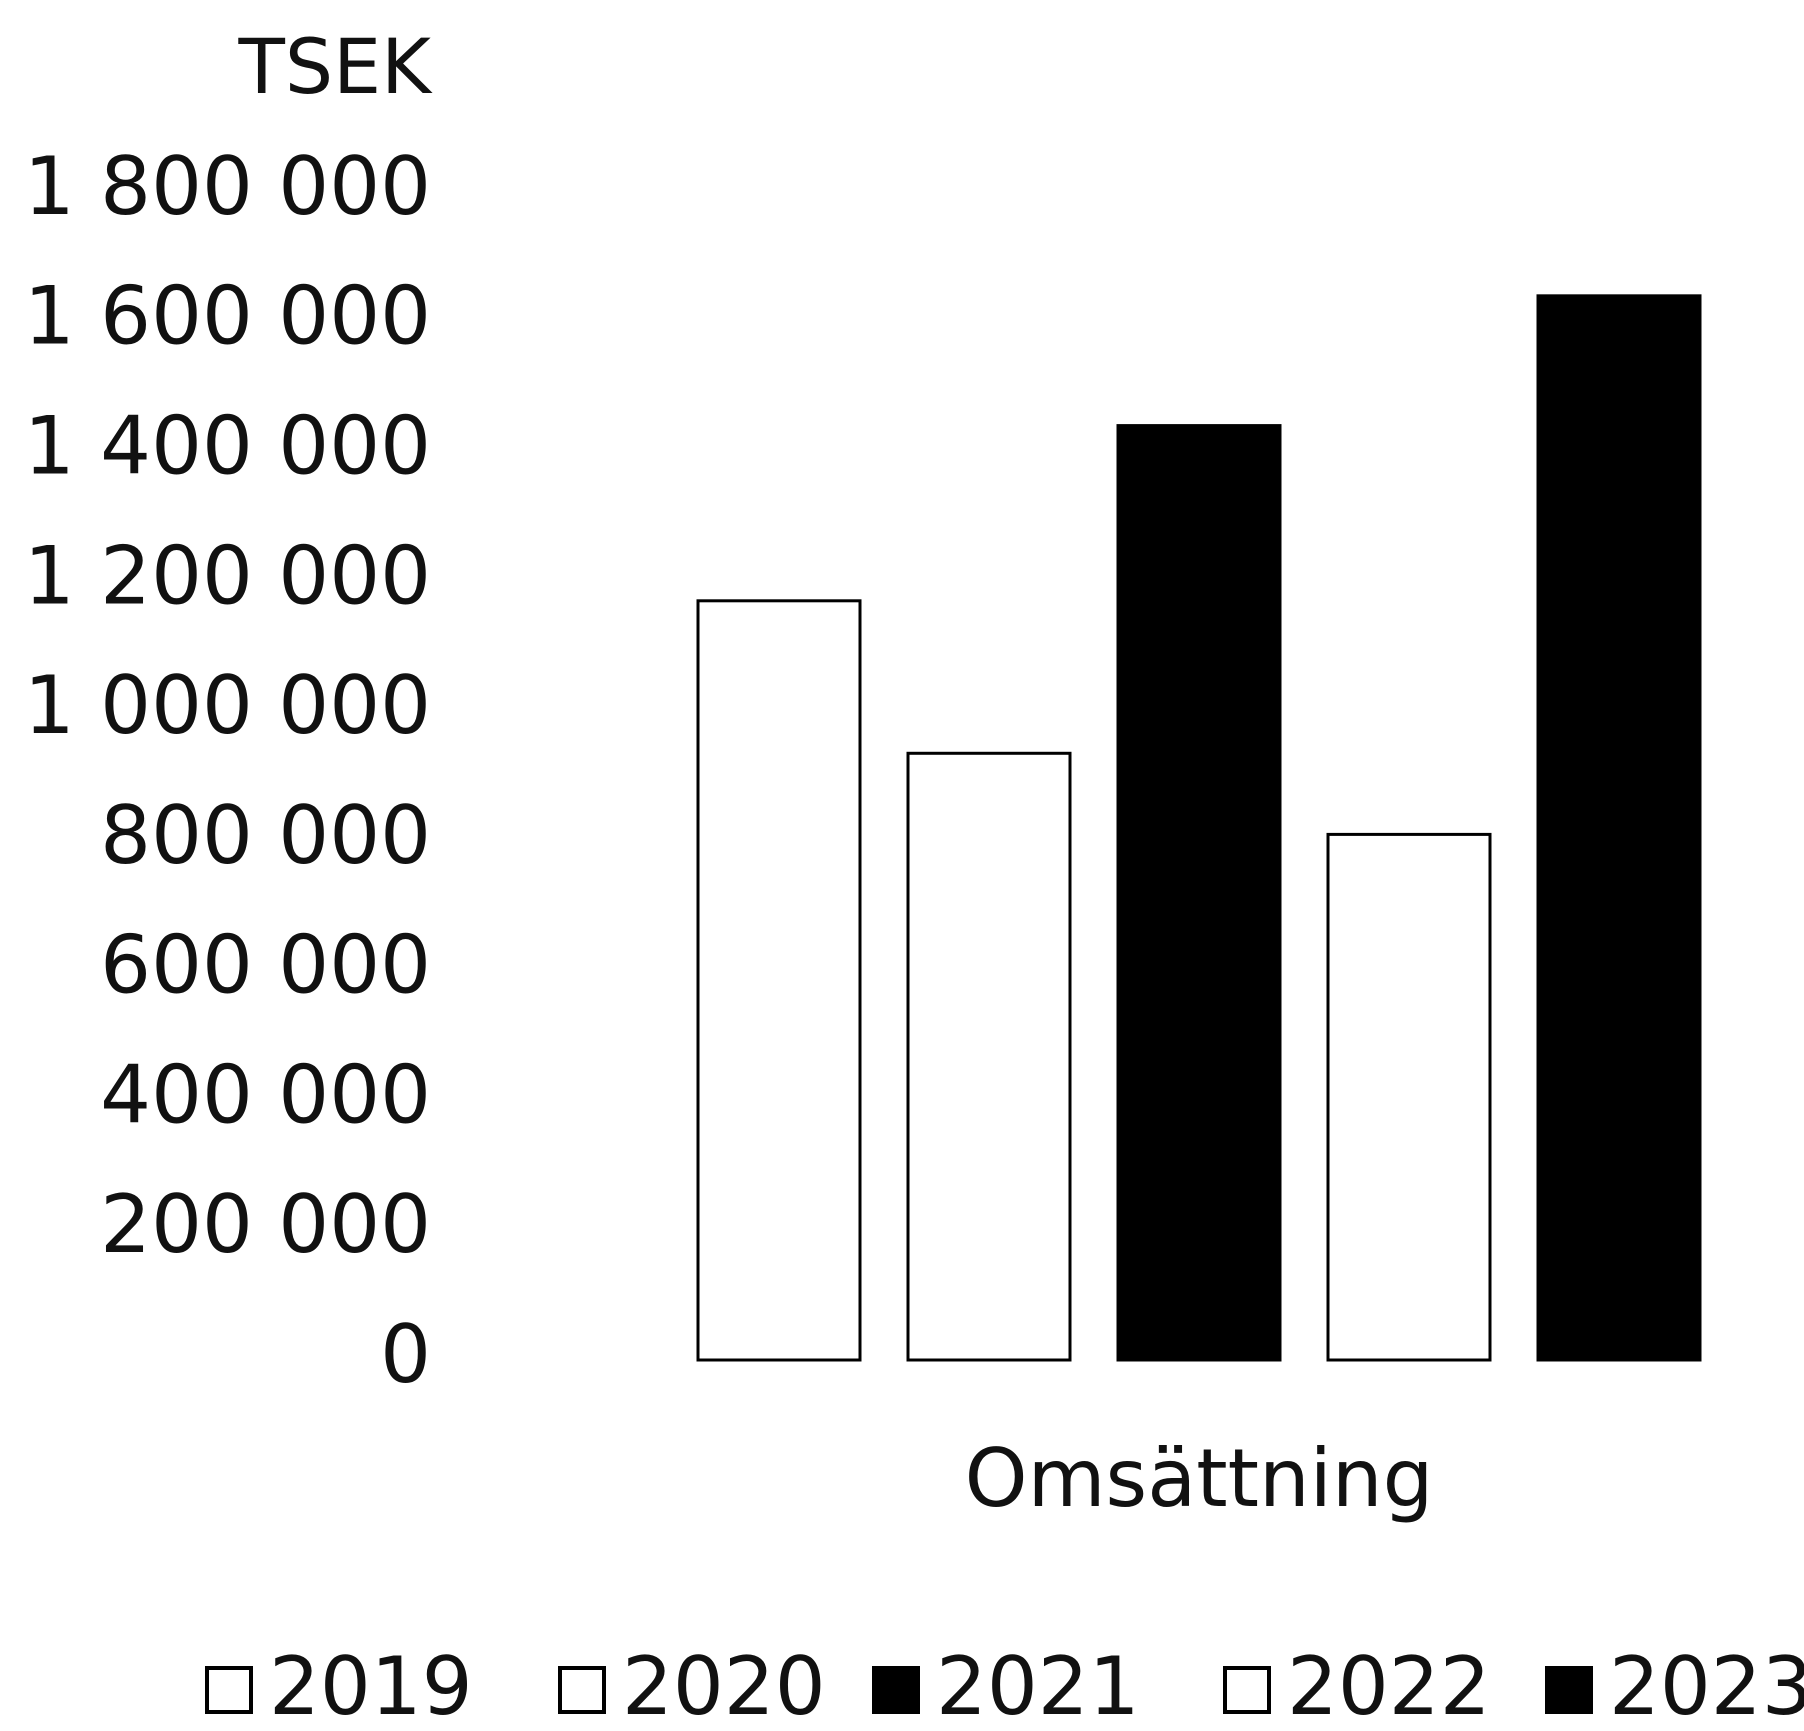  I want to click on legend-label: 2019, so click(371, 1685).